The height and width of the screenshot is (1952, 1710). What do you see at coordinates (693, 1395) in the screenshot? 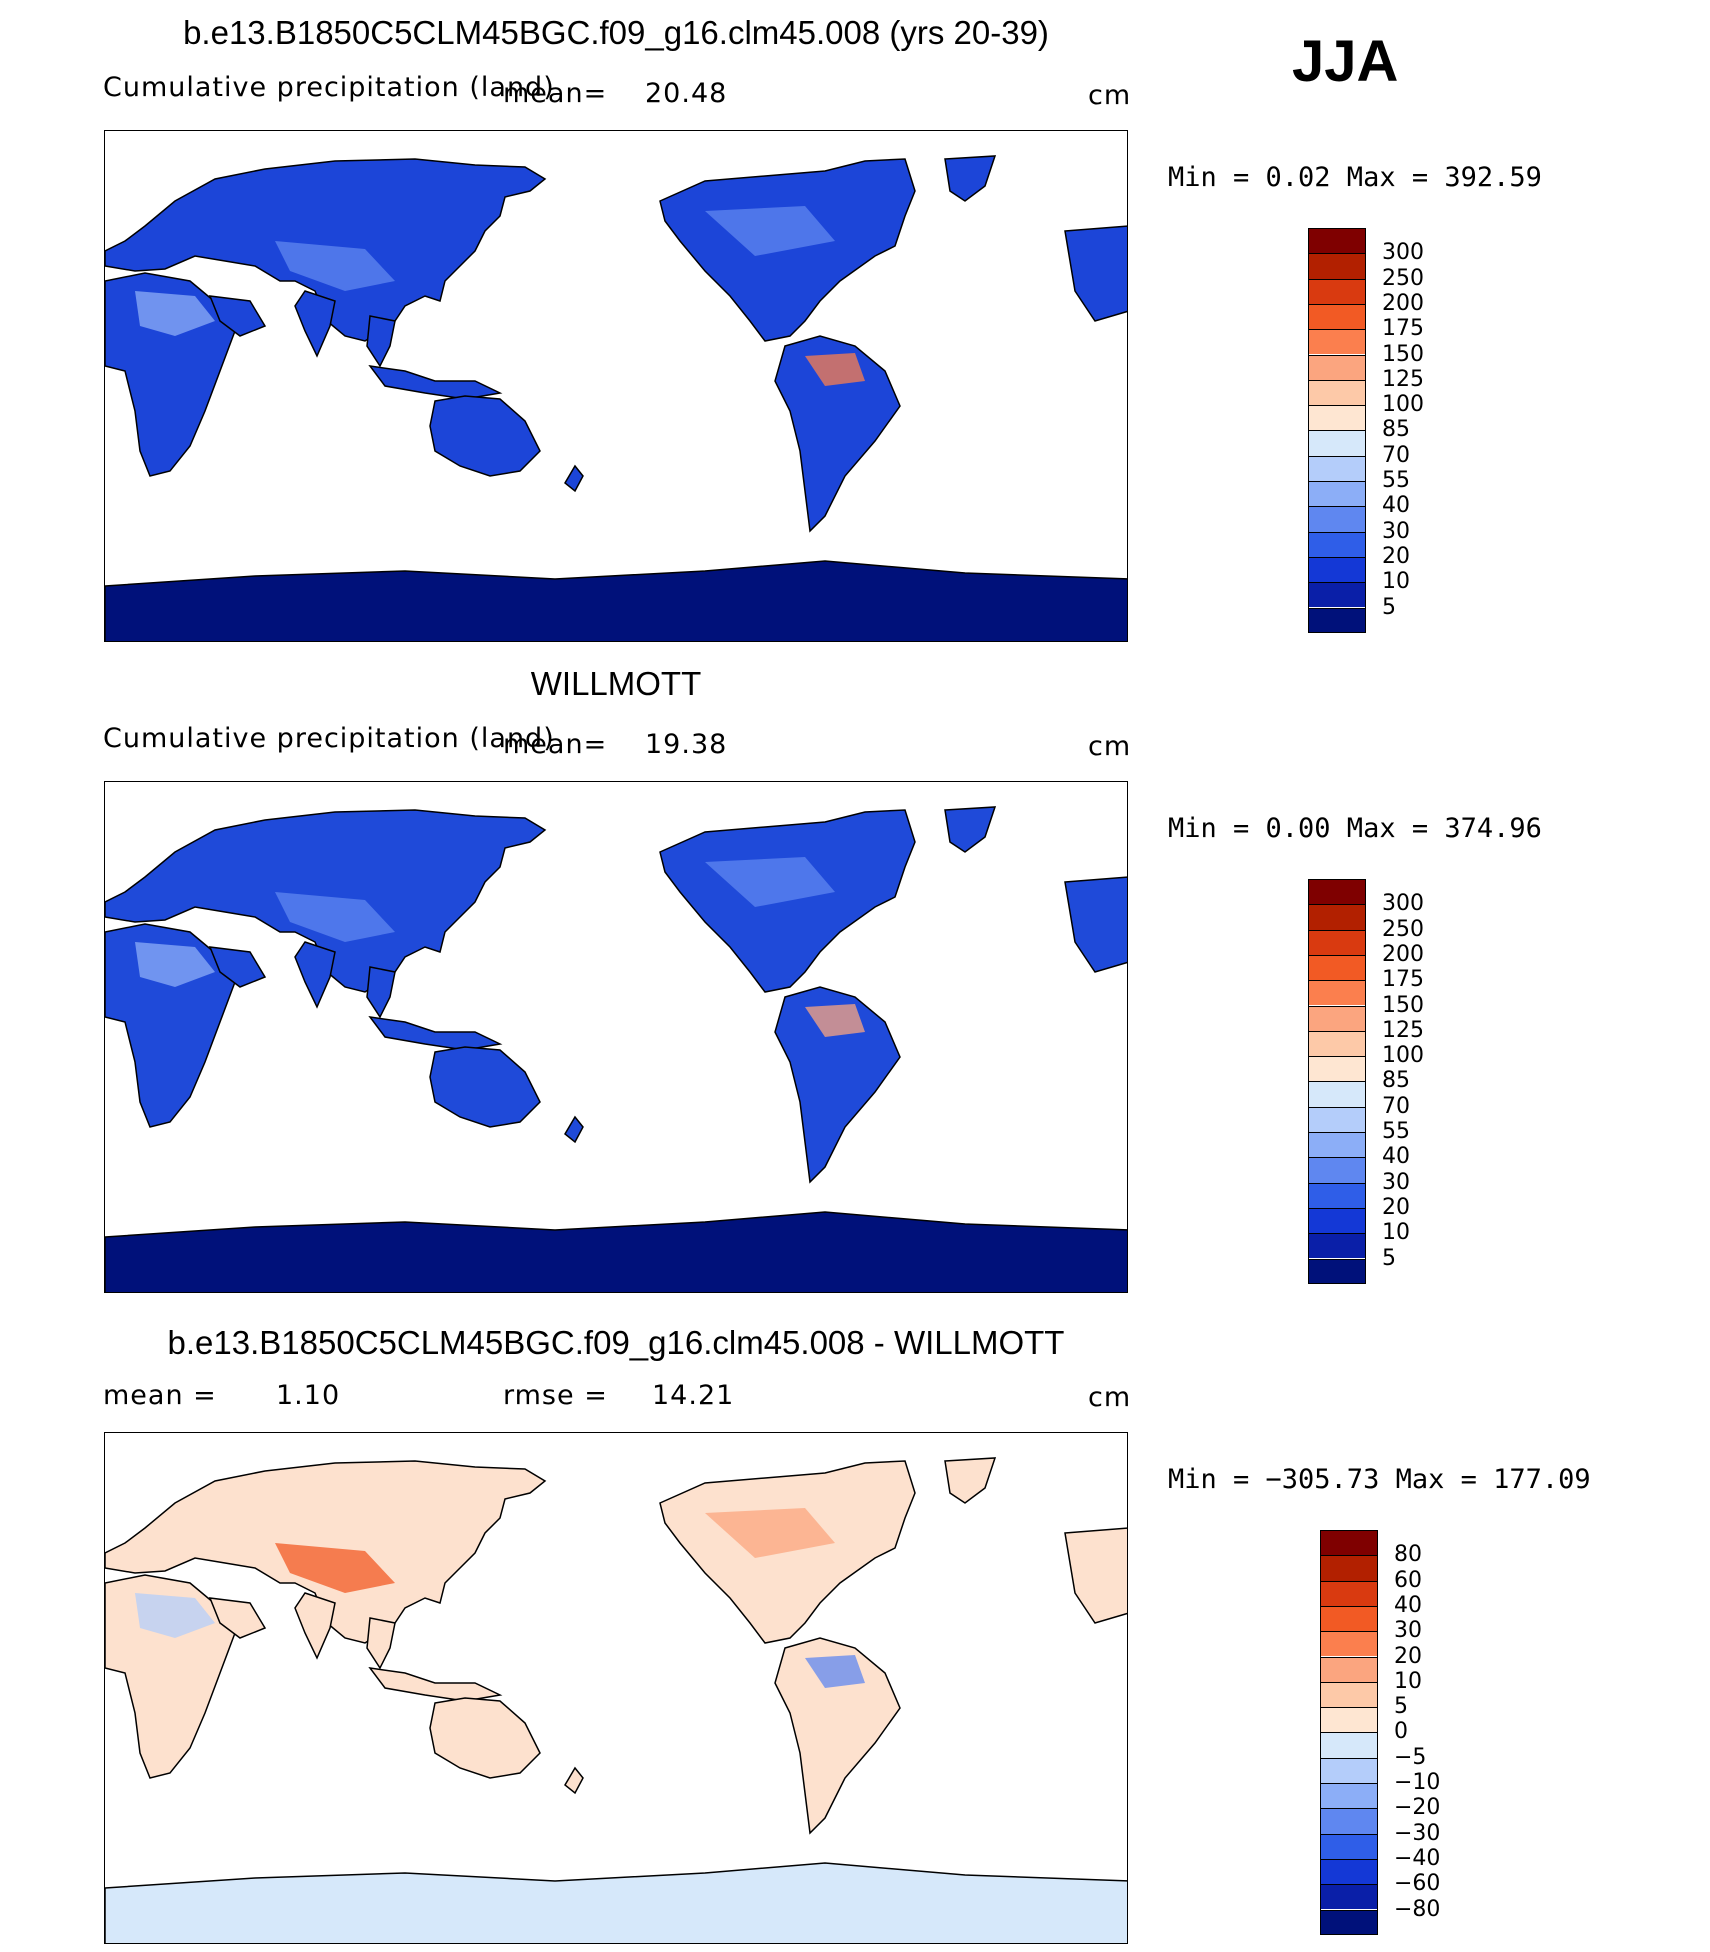
I see `panel-3-rmse-value: 14.21` at bounding box center [693, 1395].